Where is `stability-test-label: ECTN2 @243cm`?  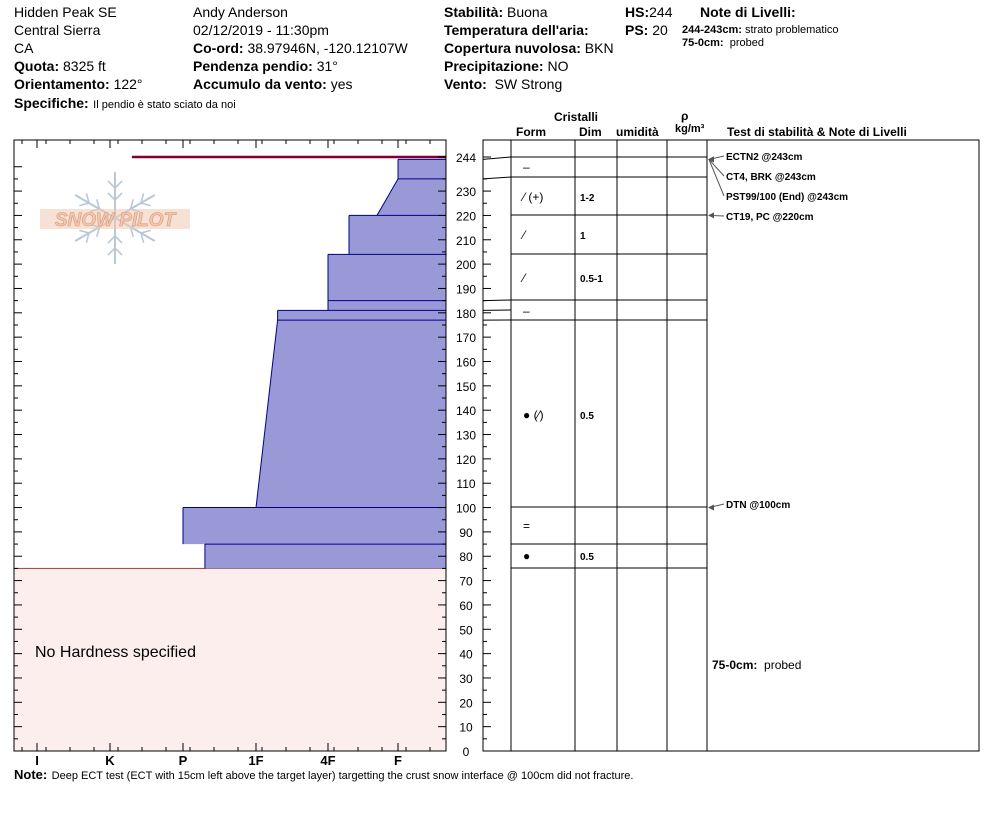
stability-test-label: ECTN2 @243cm is located at coordinates (764, 157).